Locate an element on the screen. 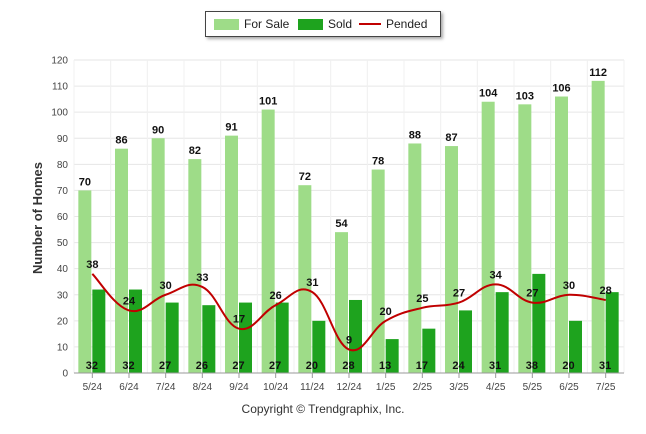 The width and height of the screenshot is (646, 434). y-tick-label: 50 is located at coordinates (63, 243).